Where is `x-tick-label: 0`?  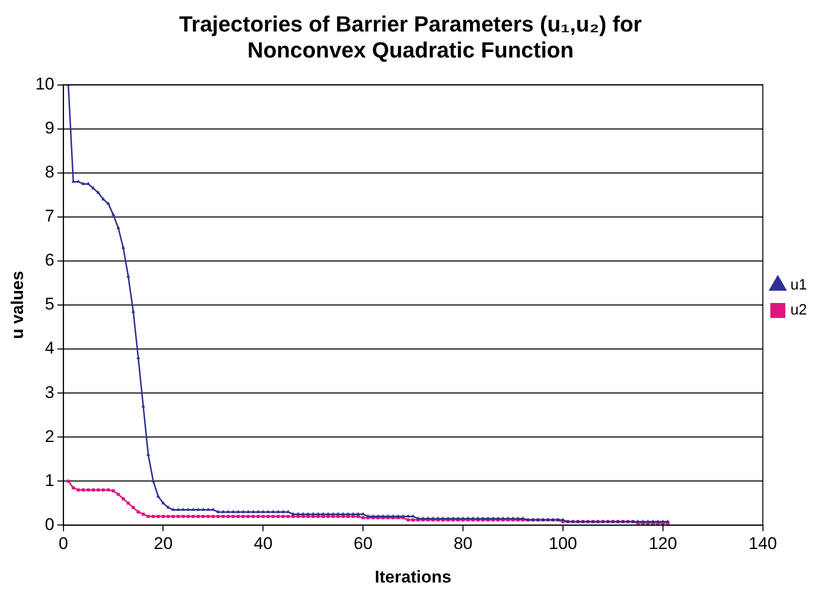
x-tick-label: 0 is located at coordinates (63, 544).